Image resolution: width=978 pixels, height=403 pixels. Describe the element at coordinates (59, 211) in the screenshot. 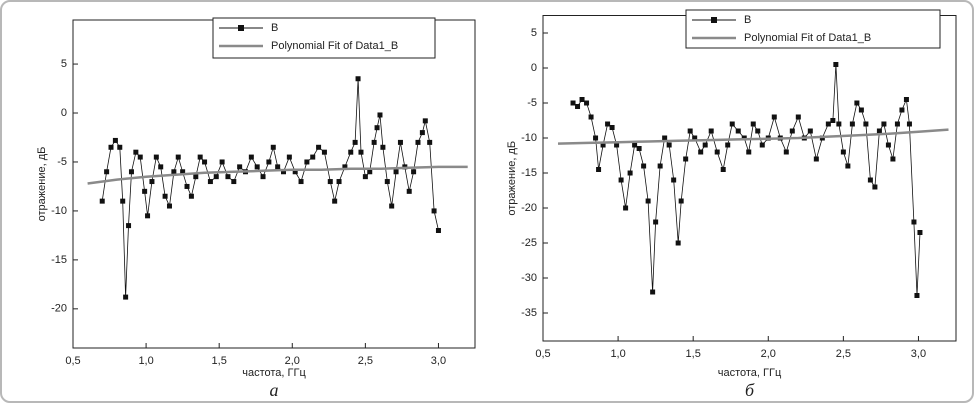

I see `y-tick-label: -10` at that location.